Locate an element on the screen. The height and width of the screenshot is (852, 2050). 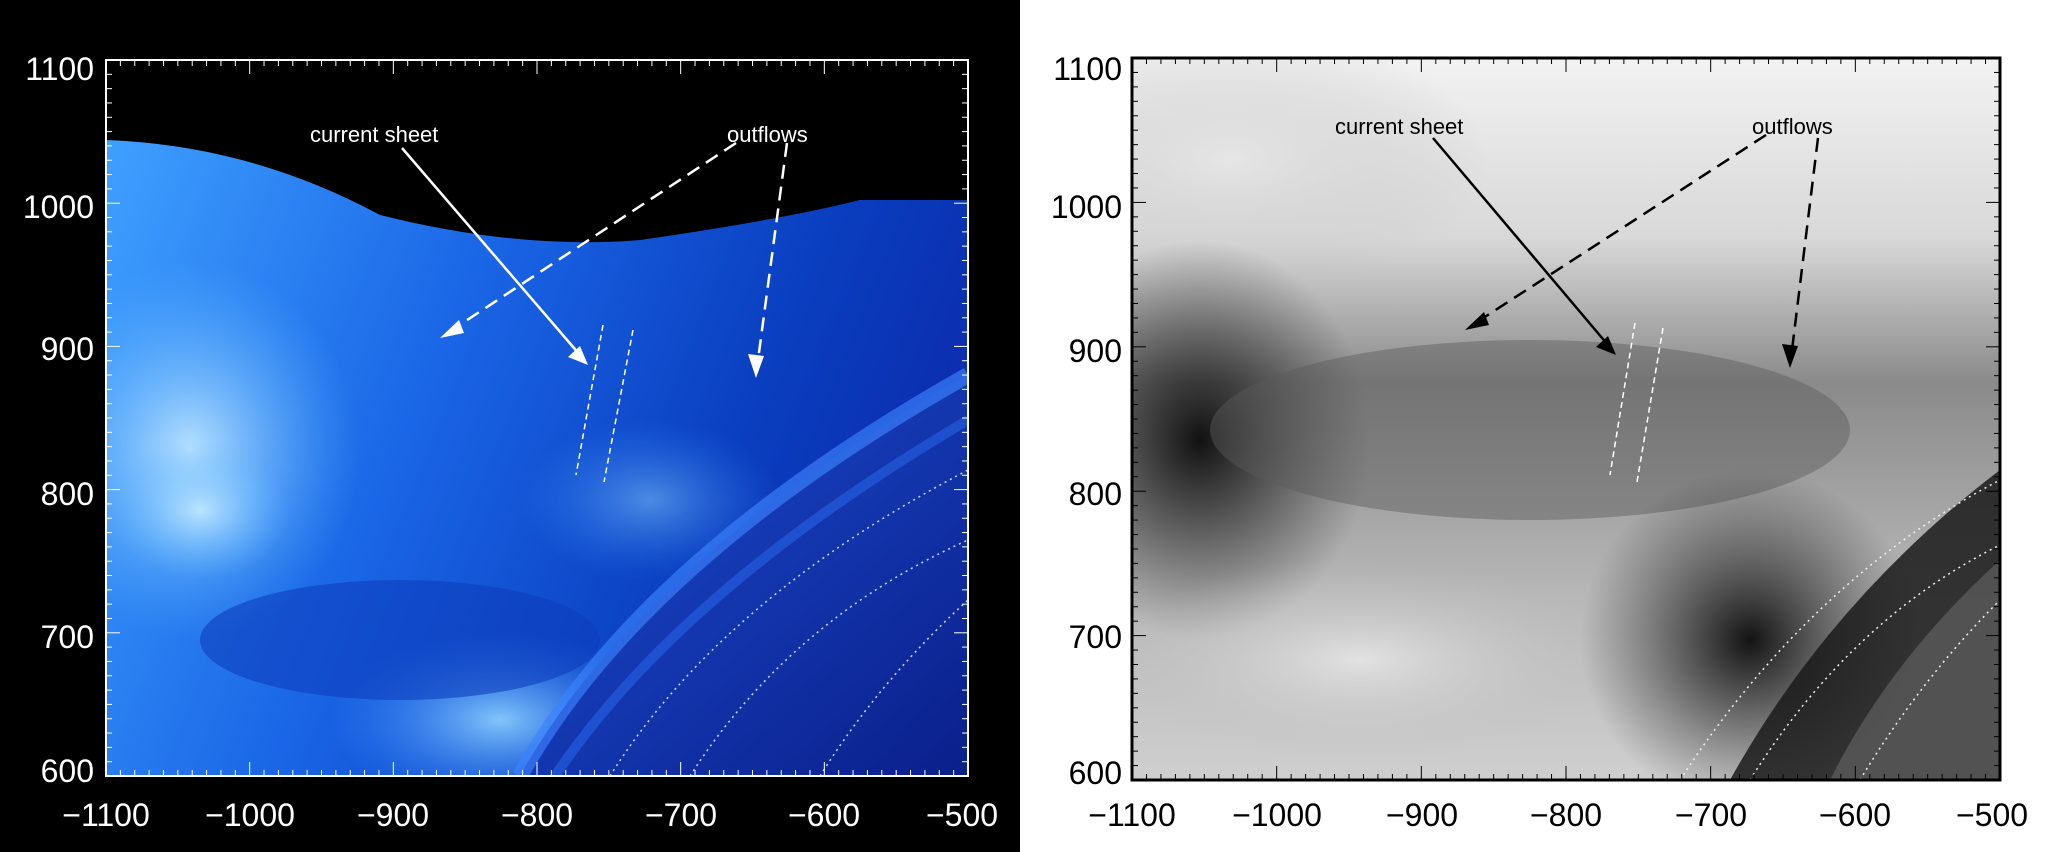
left-x-tick-label: −500 is located at coordinates (962, 815).